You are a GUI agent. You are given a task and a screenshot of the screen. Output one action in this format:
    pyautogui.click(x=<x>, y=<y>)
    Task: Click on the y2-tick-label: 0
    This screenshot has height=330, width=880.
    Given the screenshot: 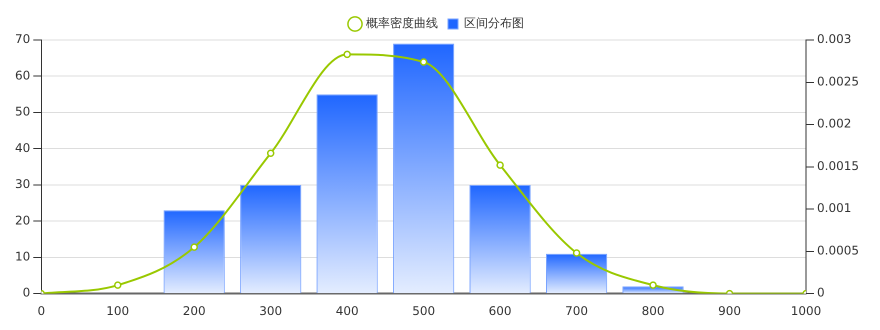 What is the action you would take?
    pyautogui.click(x=821, y=293)
    